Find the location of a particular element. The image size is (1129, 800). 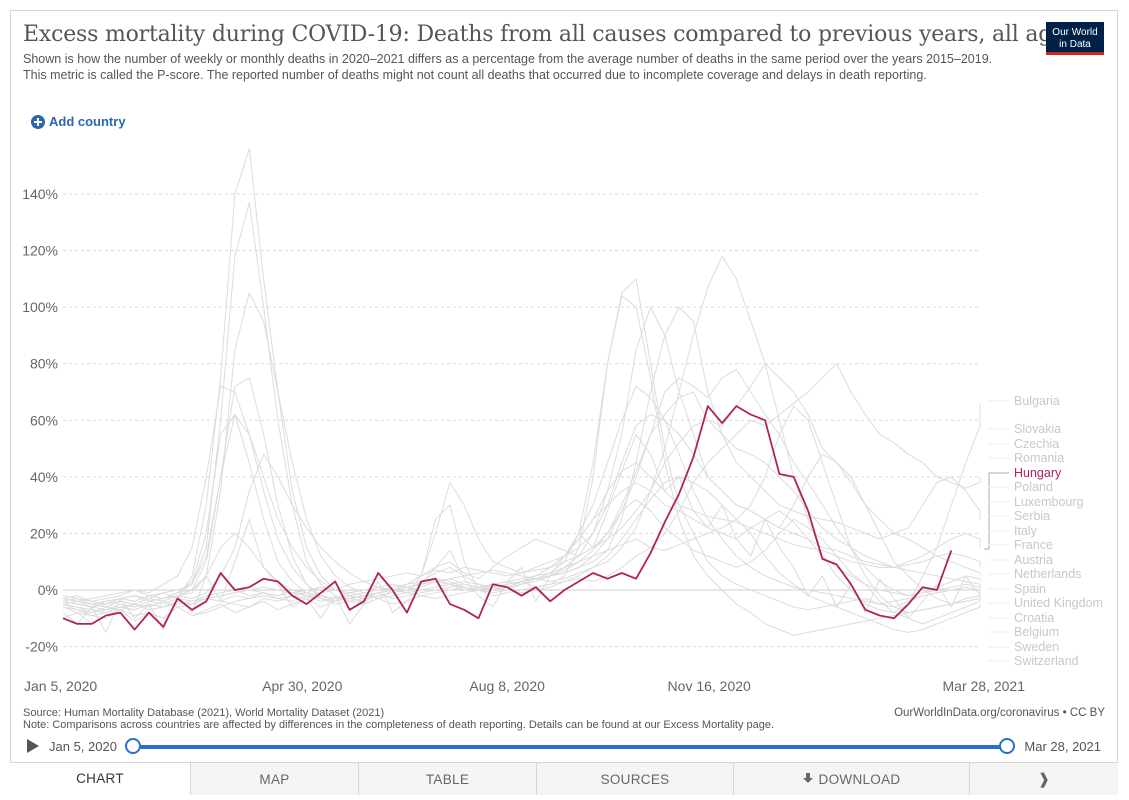

x-tick-label: Apr 30, 2020 is located at coordinates (302, 686).